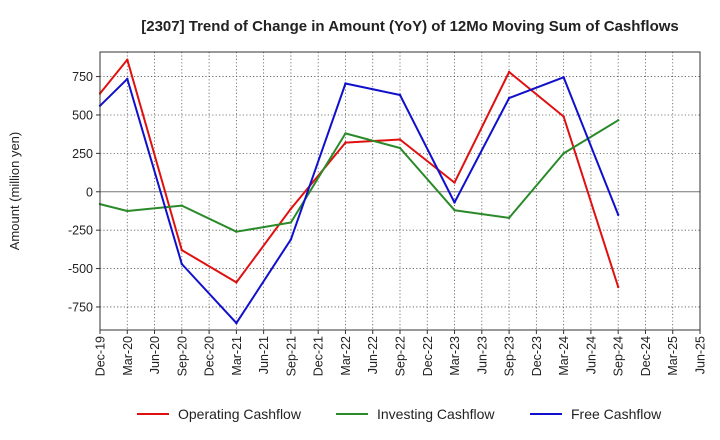 This screenshot has width=720, height=440. I want to click on x-tick-label: Jun-25, so click(701, 355).